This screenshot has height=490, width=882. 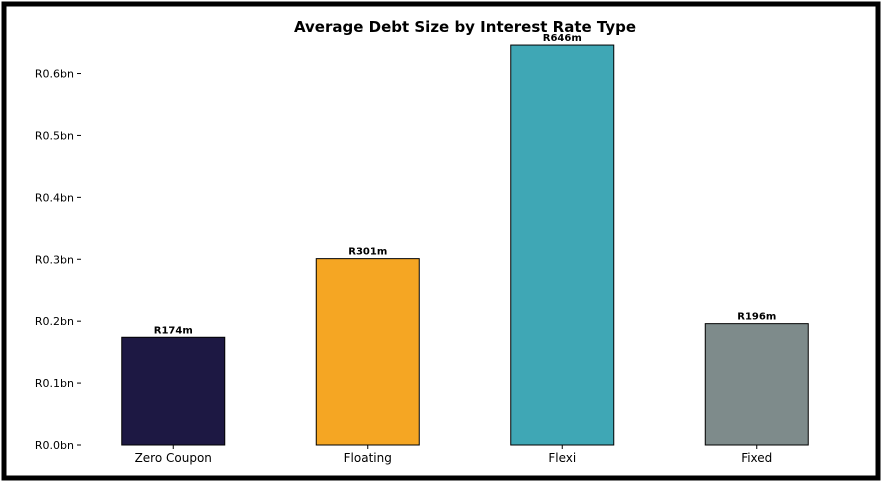 What do you see at coordinates (368, 458) in the screenshot?
I see `x-tick-label: Floating` at bounding box center [368, 458].